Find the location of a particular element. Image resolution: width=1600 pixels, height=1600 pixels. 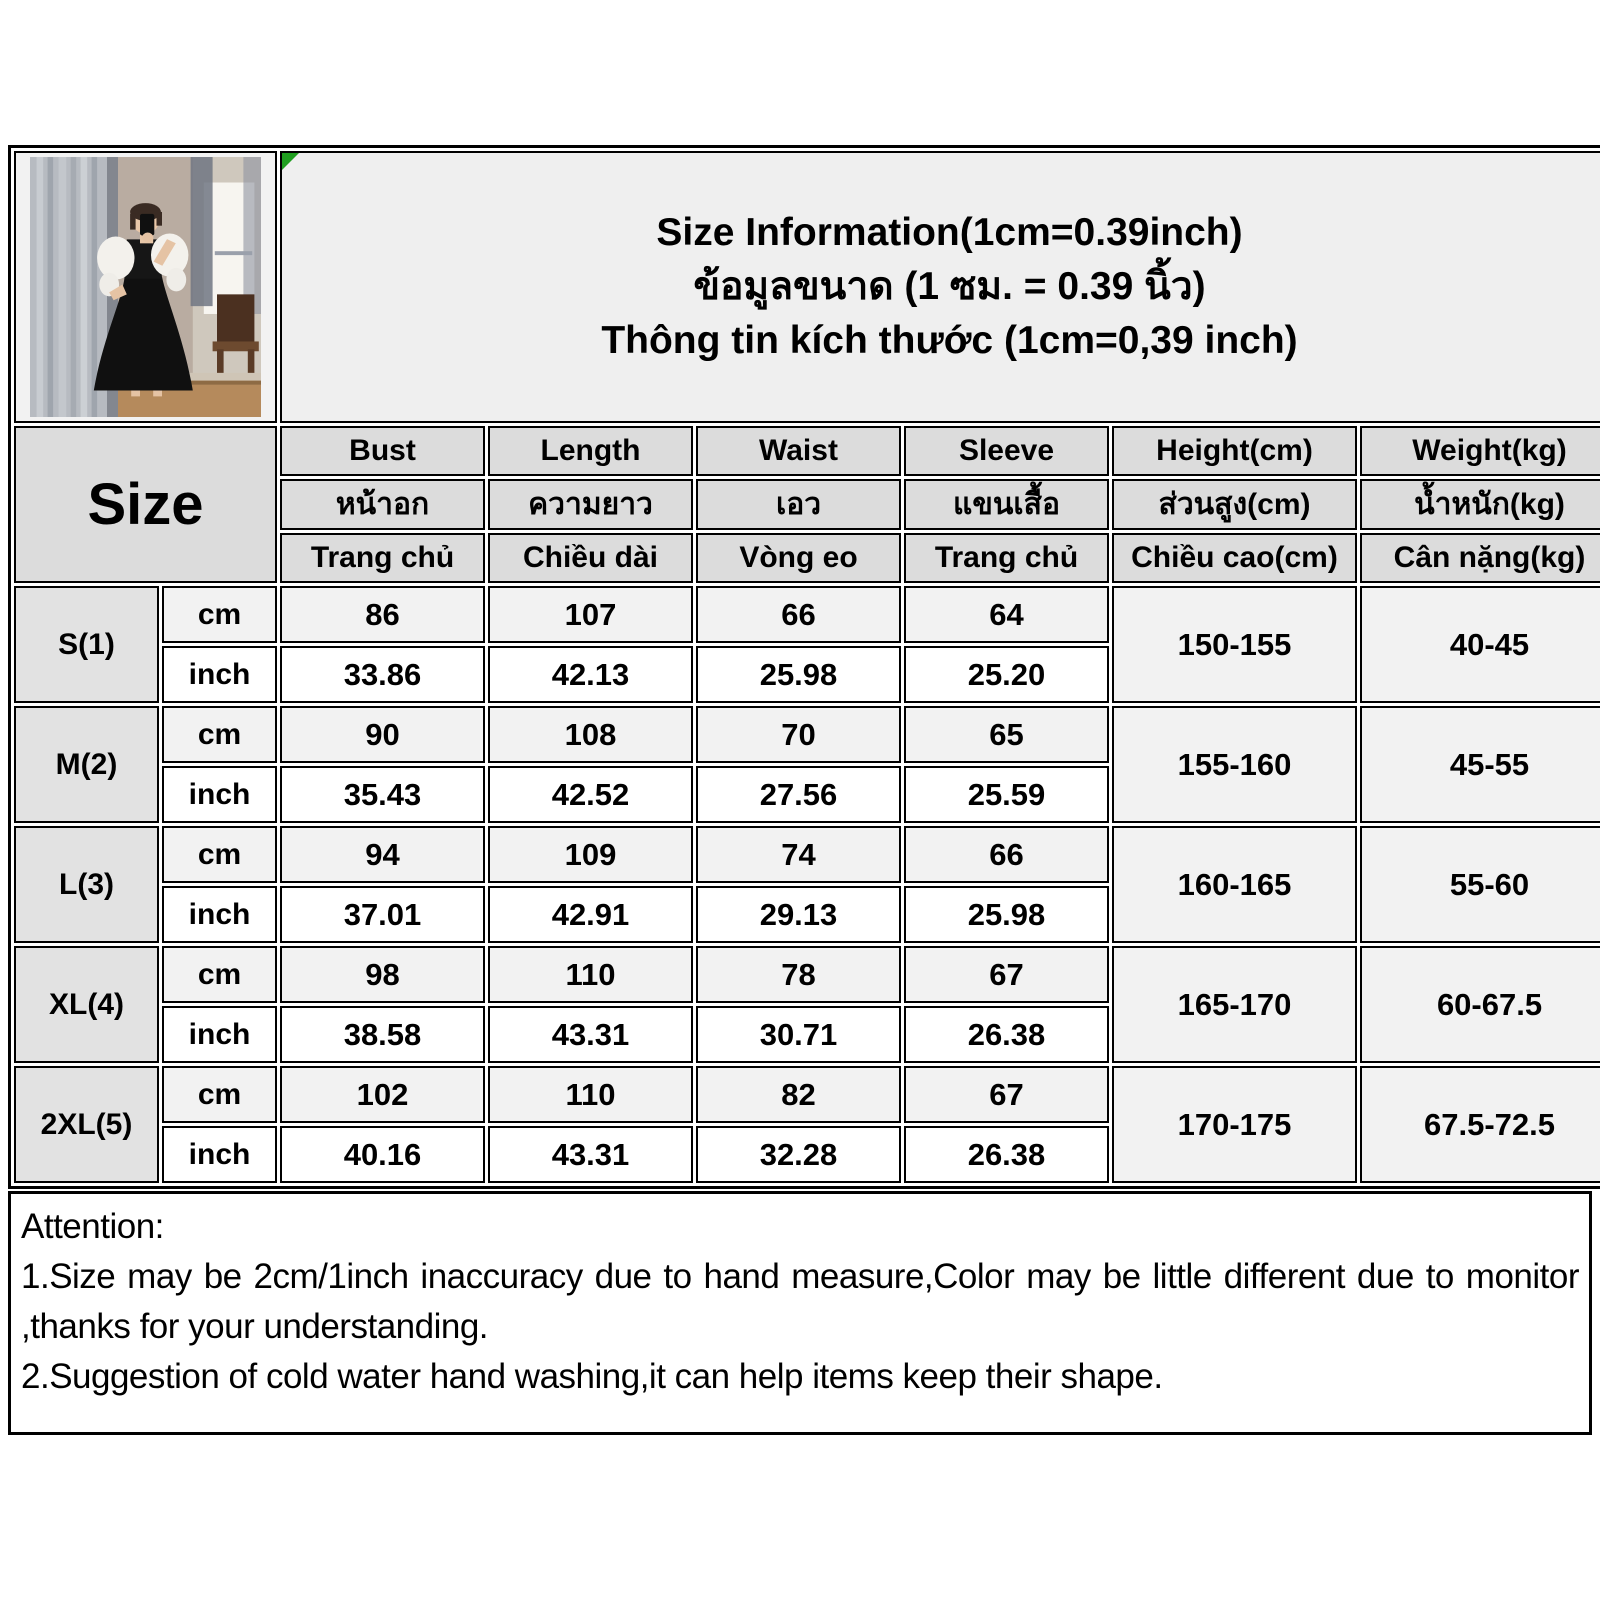

height-range-cell: 150-155 is located at coordinates (1234, 644).